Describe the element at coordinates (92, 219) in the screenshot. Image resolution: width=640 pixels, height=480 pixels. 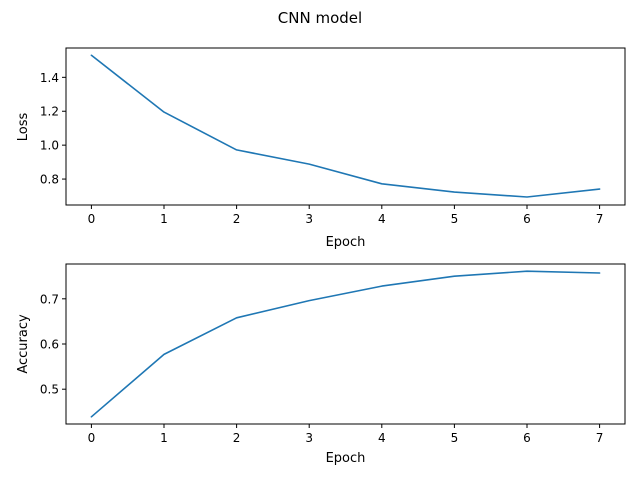
I see `loss-x-tick-label: 0` at that location.